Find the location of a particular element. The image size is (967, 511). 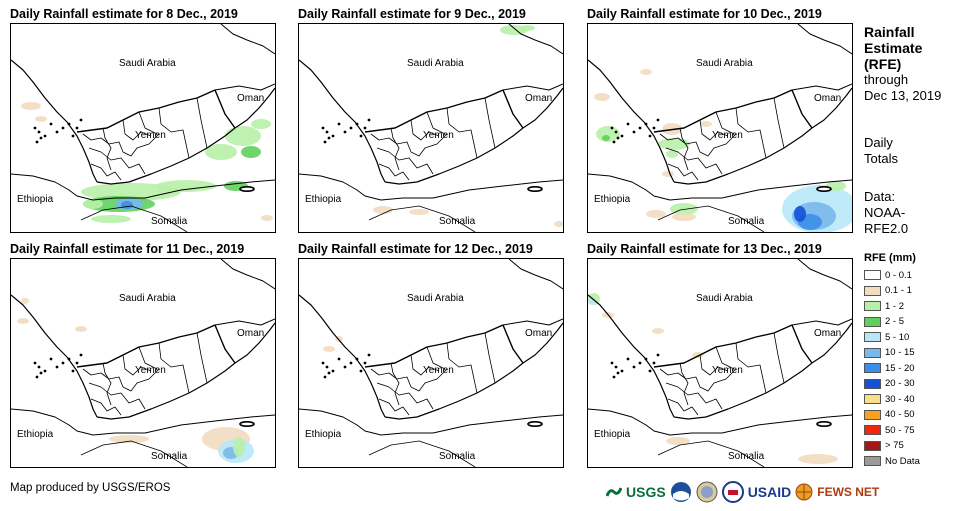

legend-label: 30 - 40 is located at coordinates (900, 399).